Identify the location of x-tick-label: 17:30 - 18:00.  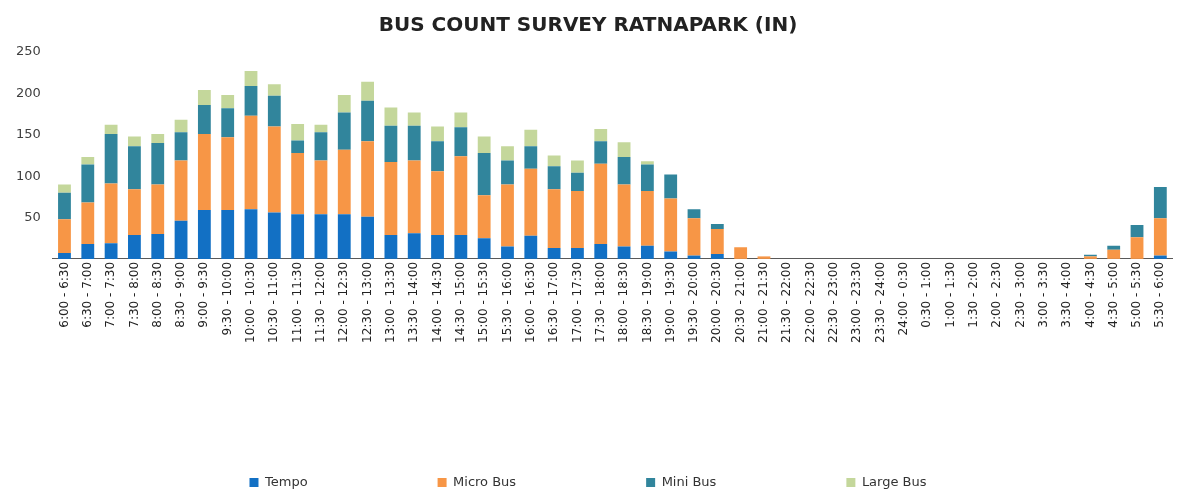
(599, 302).